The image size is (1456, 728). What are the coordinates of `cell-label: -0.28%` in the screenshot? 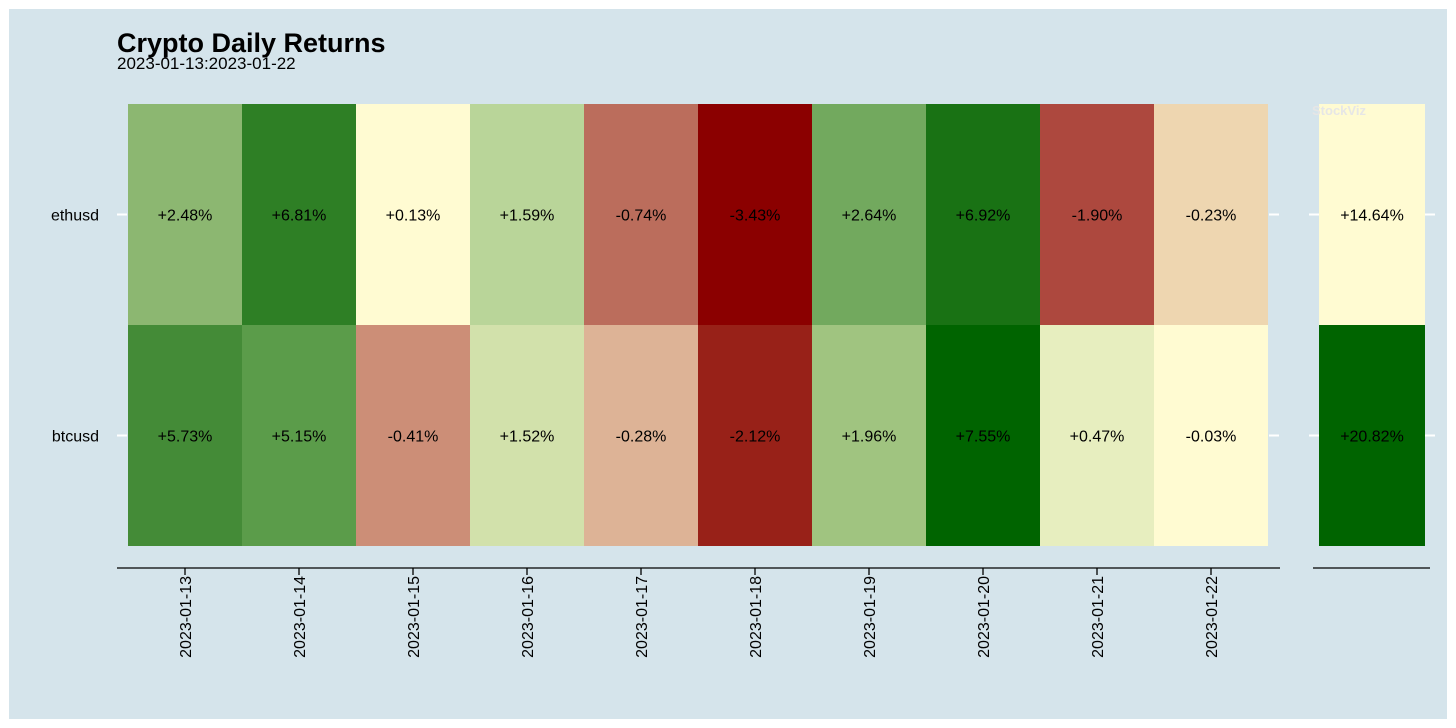 It's located at (641, 437).